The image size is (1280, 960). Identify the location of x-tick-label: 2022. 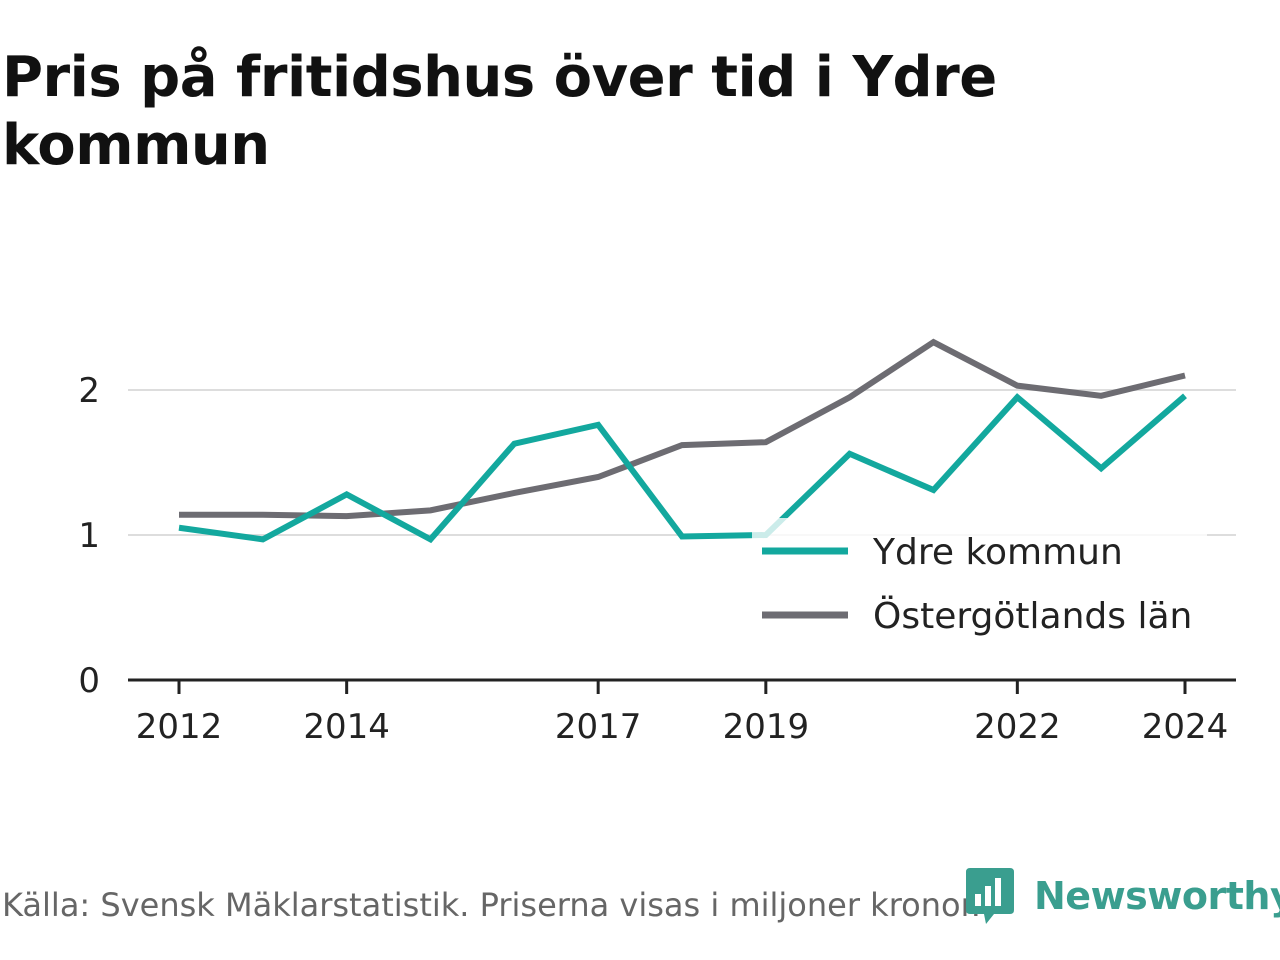
(1017, 727).